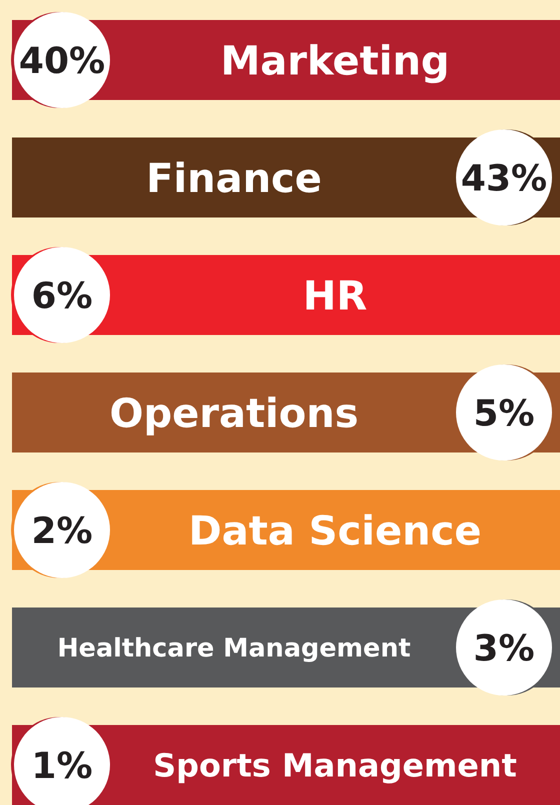  What do you see at coordinates (335, 61) in the screenshot?
I see `category-label: Marketing` at bounding box center [335, 61].